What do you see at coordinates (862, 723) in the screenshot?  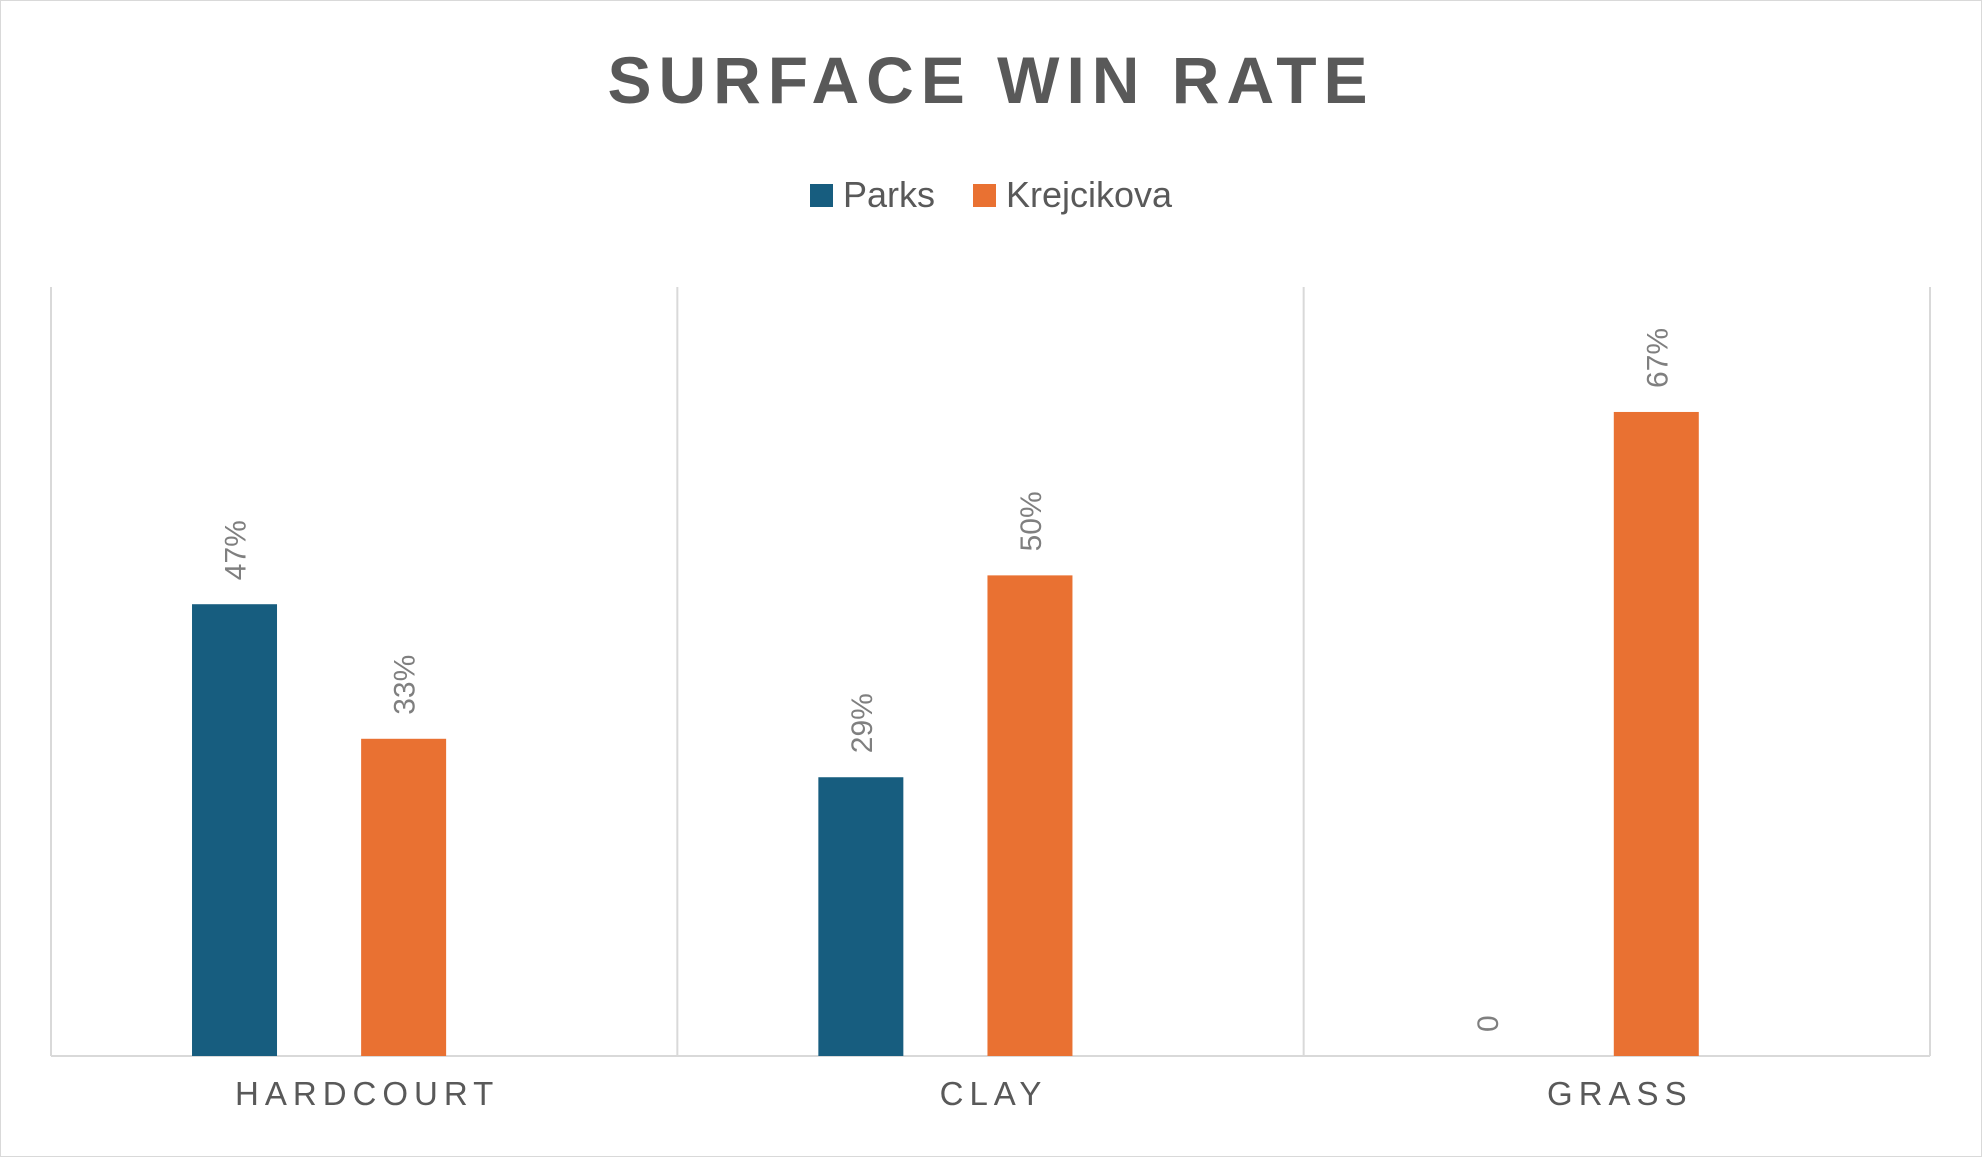 I see `data-label-parks-clay: 29%` at bounding box center [862, 723].